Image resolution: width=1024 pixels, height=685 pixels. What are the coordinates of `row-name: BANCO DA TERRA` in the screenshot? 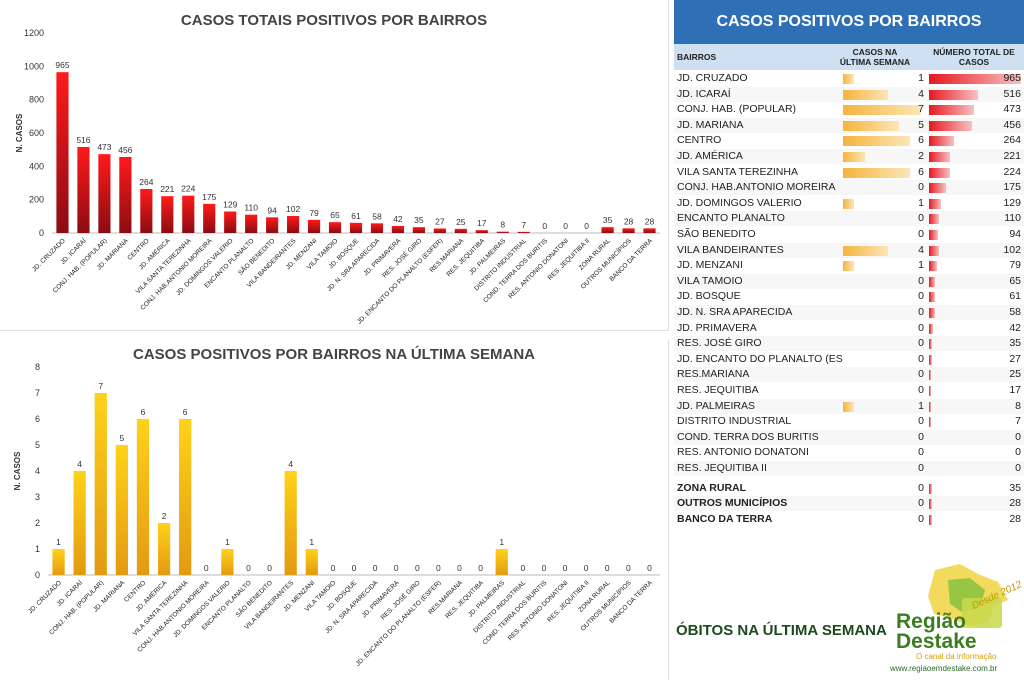 It's located at (725, 518).